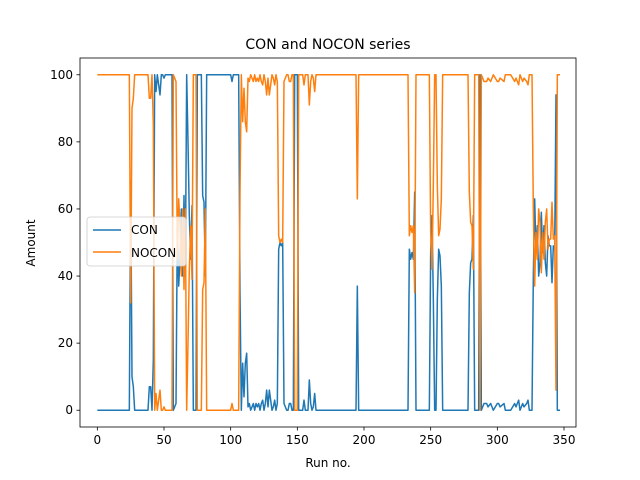 The image size is (640, 480). Describe the element at coordinates (327, 45) in the screenshot. I see `chart-title: CON and NOCON series` at that location.